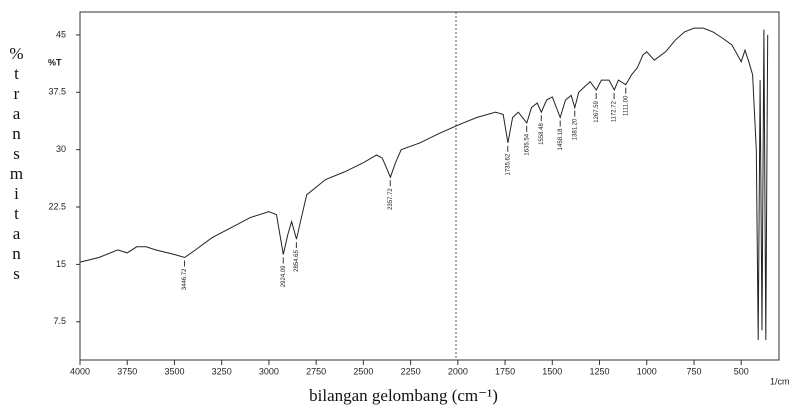 Image resolution: width=807 pixels, height=412 pixels. Describe the element at coordinates (222, 371) in the screenshot. I see `x-tick-label: 3250` at that location.